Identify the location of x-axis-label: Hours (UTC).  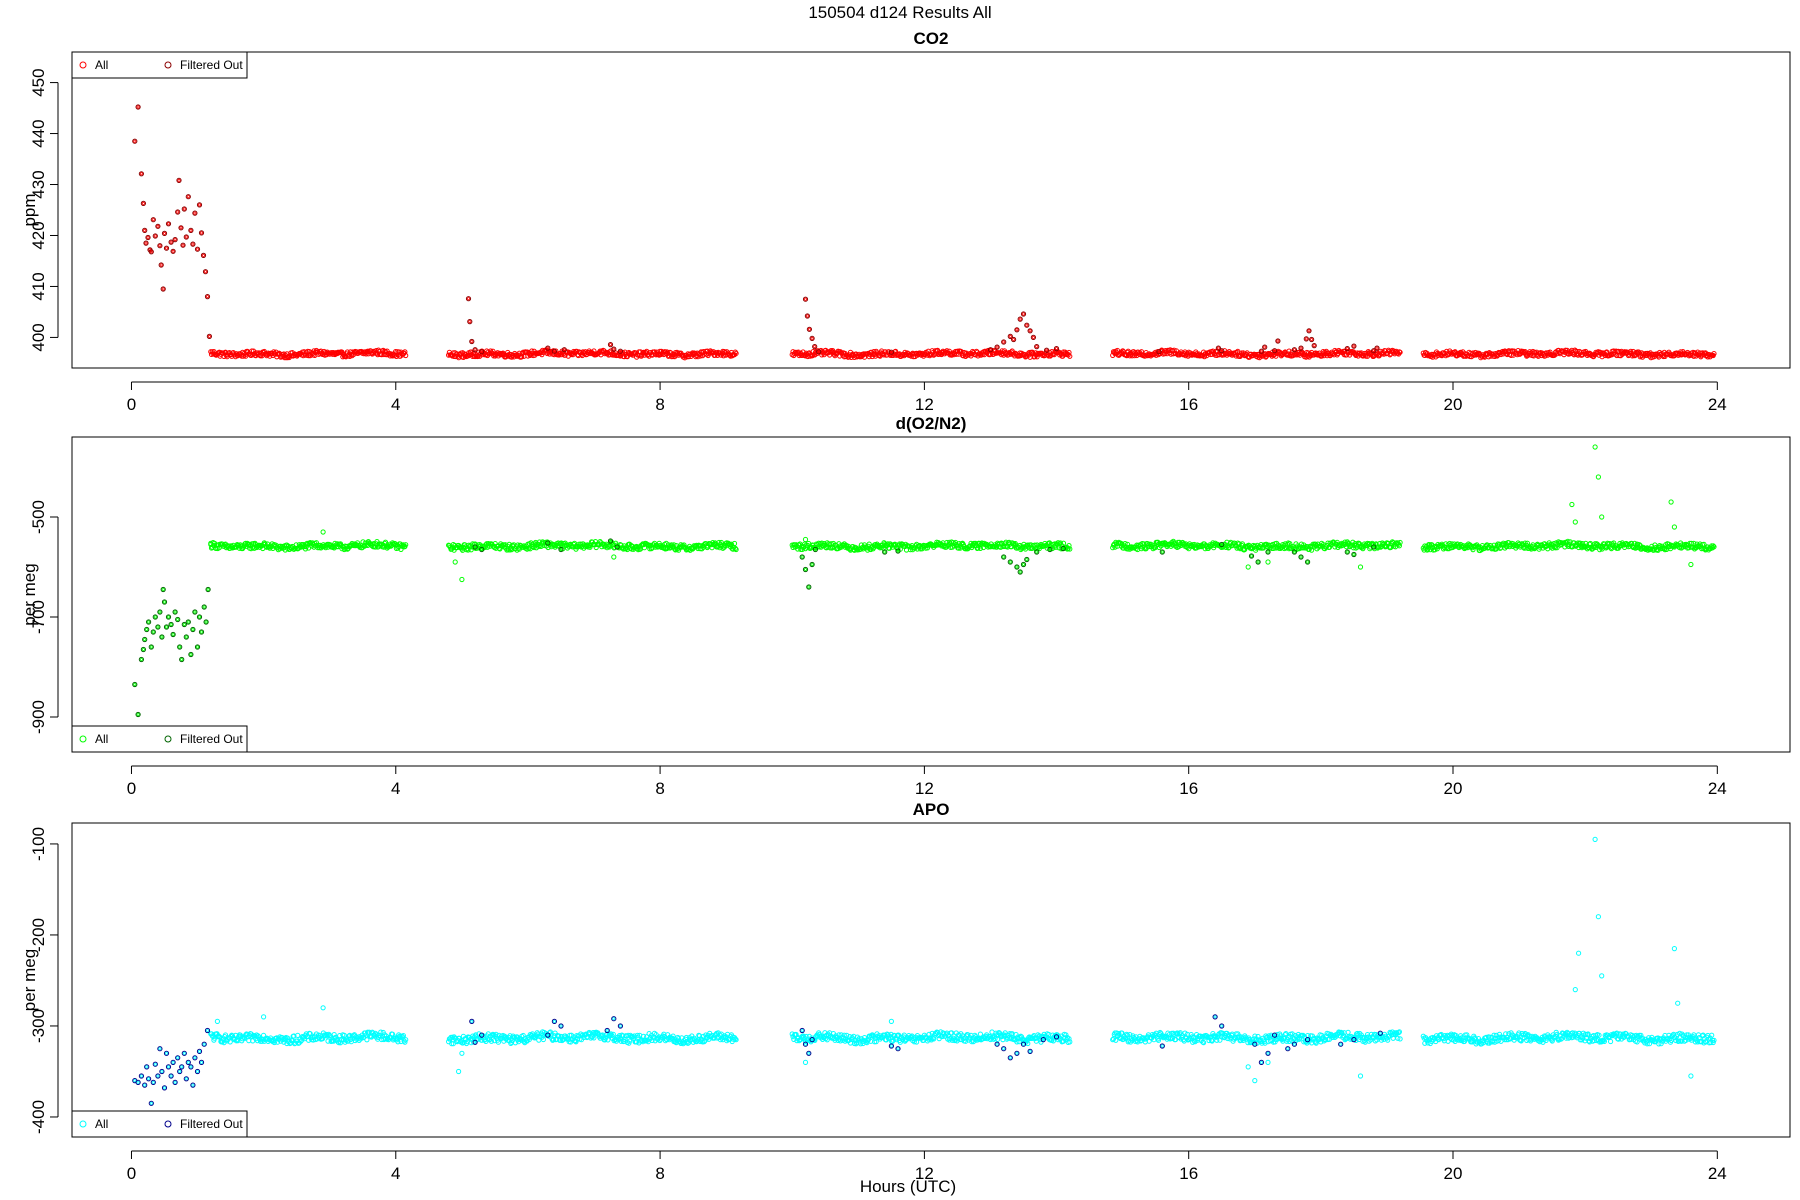
(908, 1186).